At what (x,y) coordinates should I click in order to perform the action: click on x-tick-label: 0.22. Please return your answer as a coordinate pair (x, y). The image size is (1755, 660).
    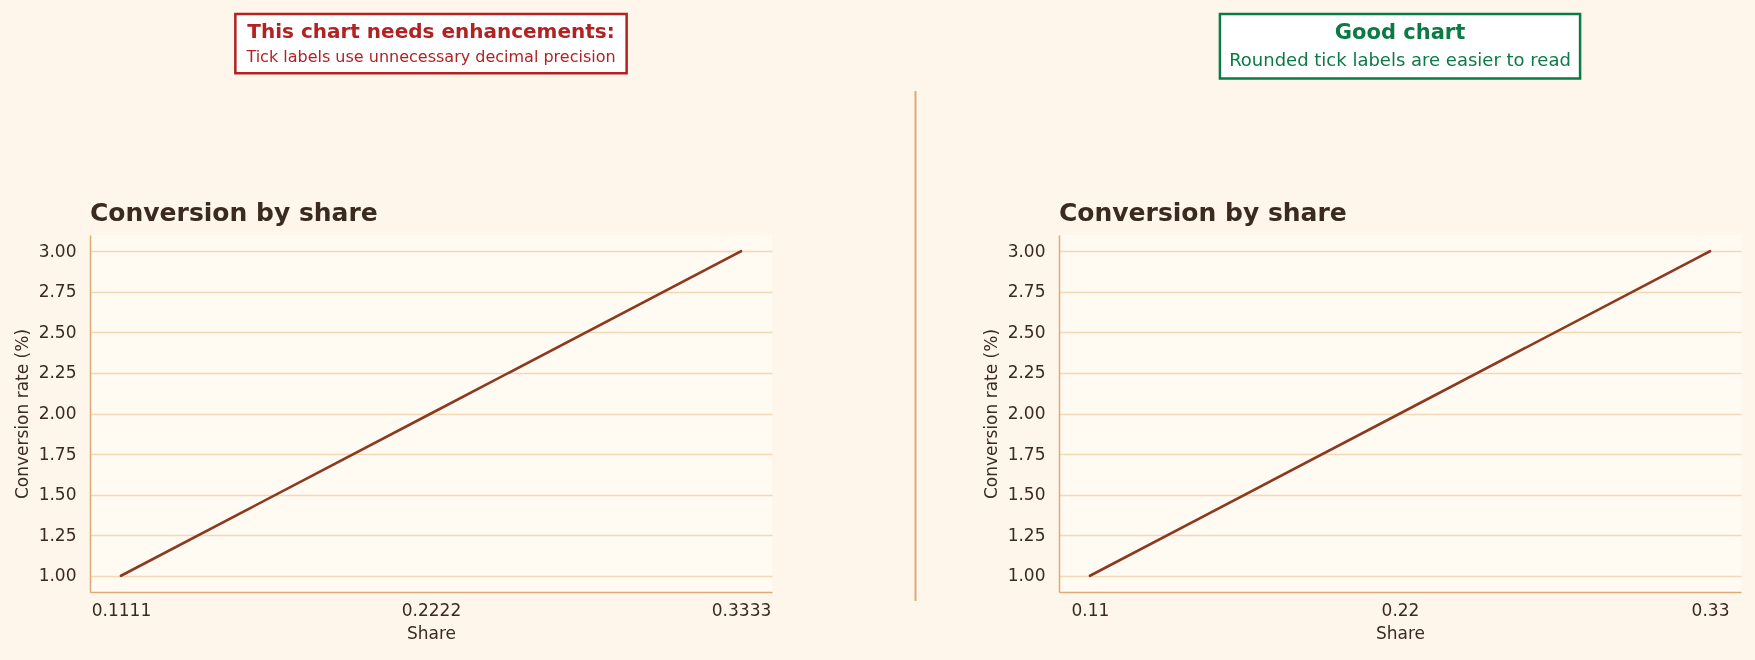
    Looking at the image, I should click on (1400, 609).